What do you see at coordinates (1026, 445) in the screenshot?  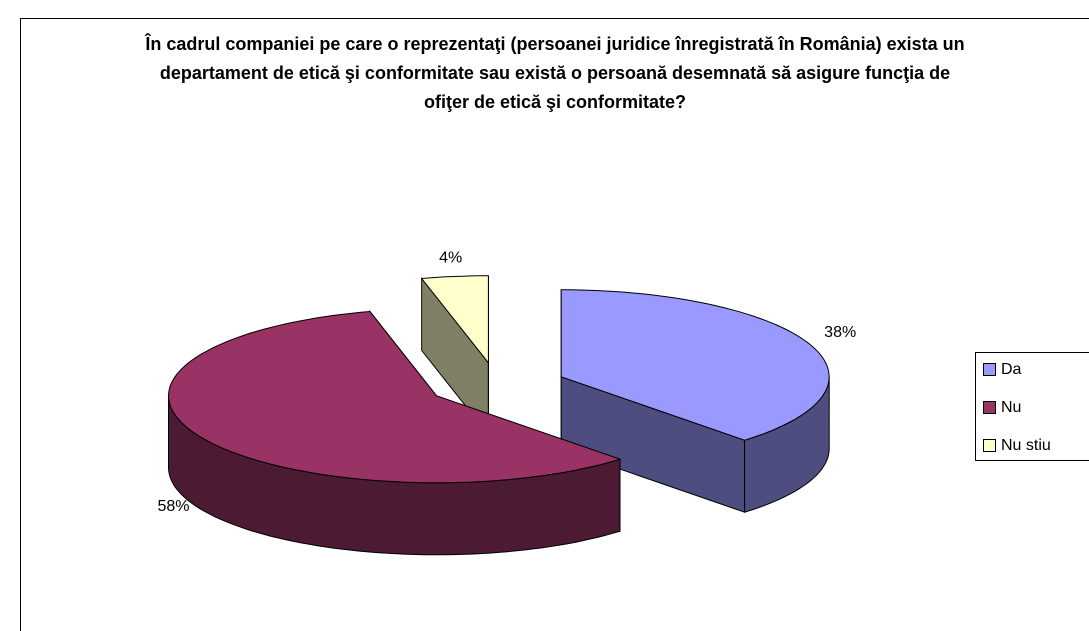 I see `legend-label: Nu stiu` at bounding box center [1026, 445].